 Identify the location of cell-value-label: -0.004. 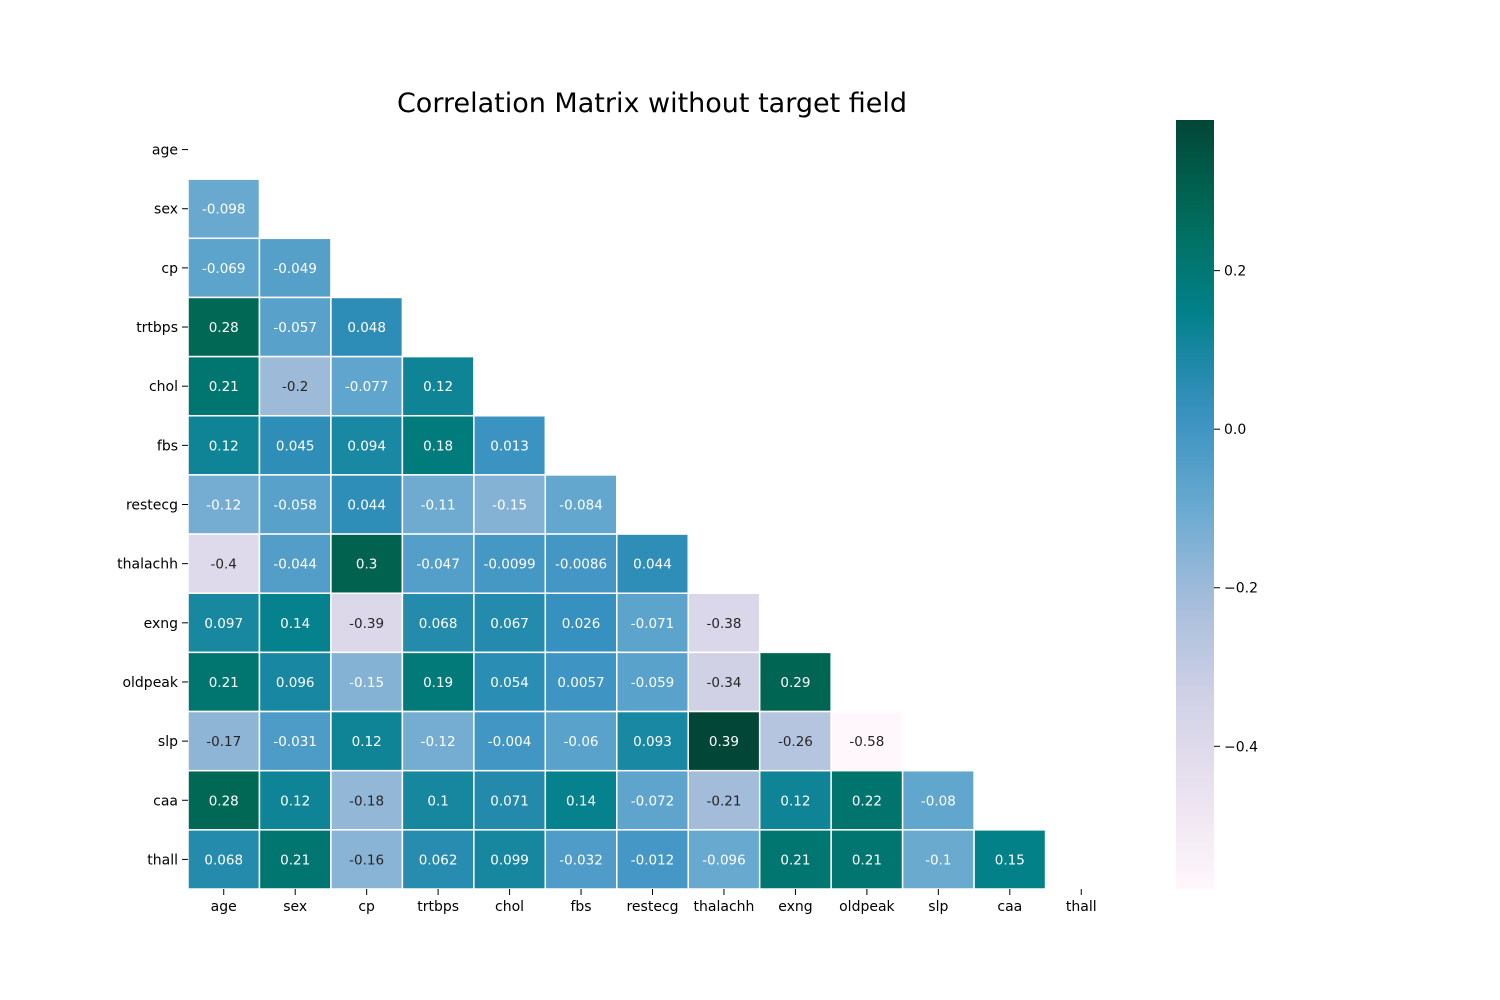
(510, 742).